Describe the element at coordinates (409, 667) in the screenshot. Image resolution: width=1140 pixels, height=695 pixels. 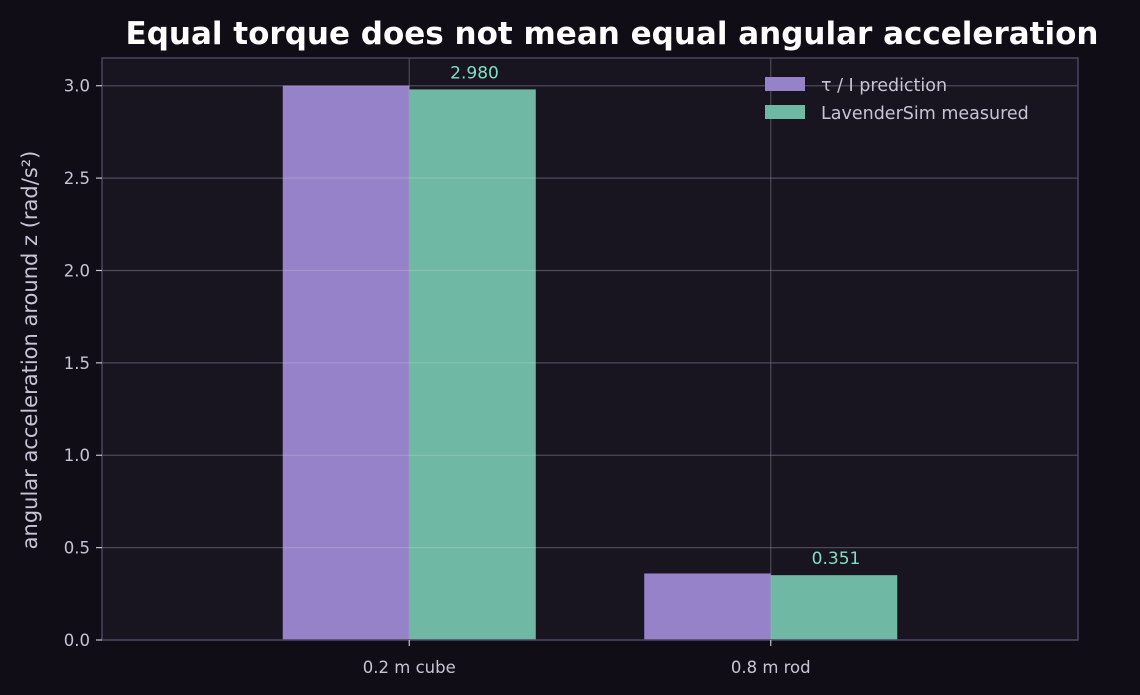
I see `x-tick-label: 0.2 m cube` at that location.